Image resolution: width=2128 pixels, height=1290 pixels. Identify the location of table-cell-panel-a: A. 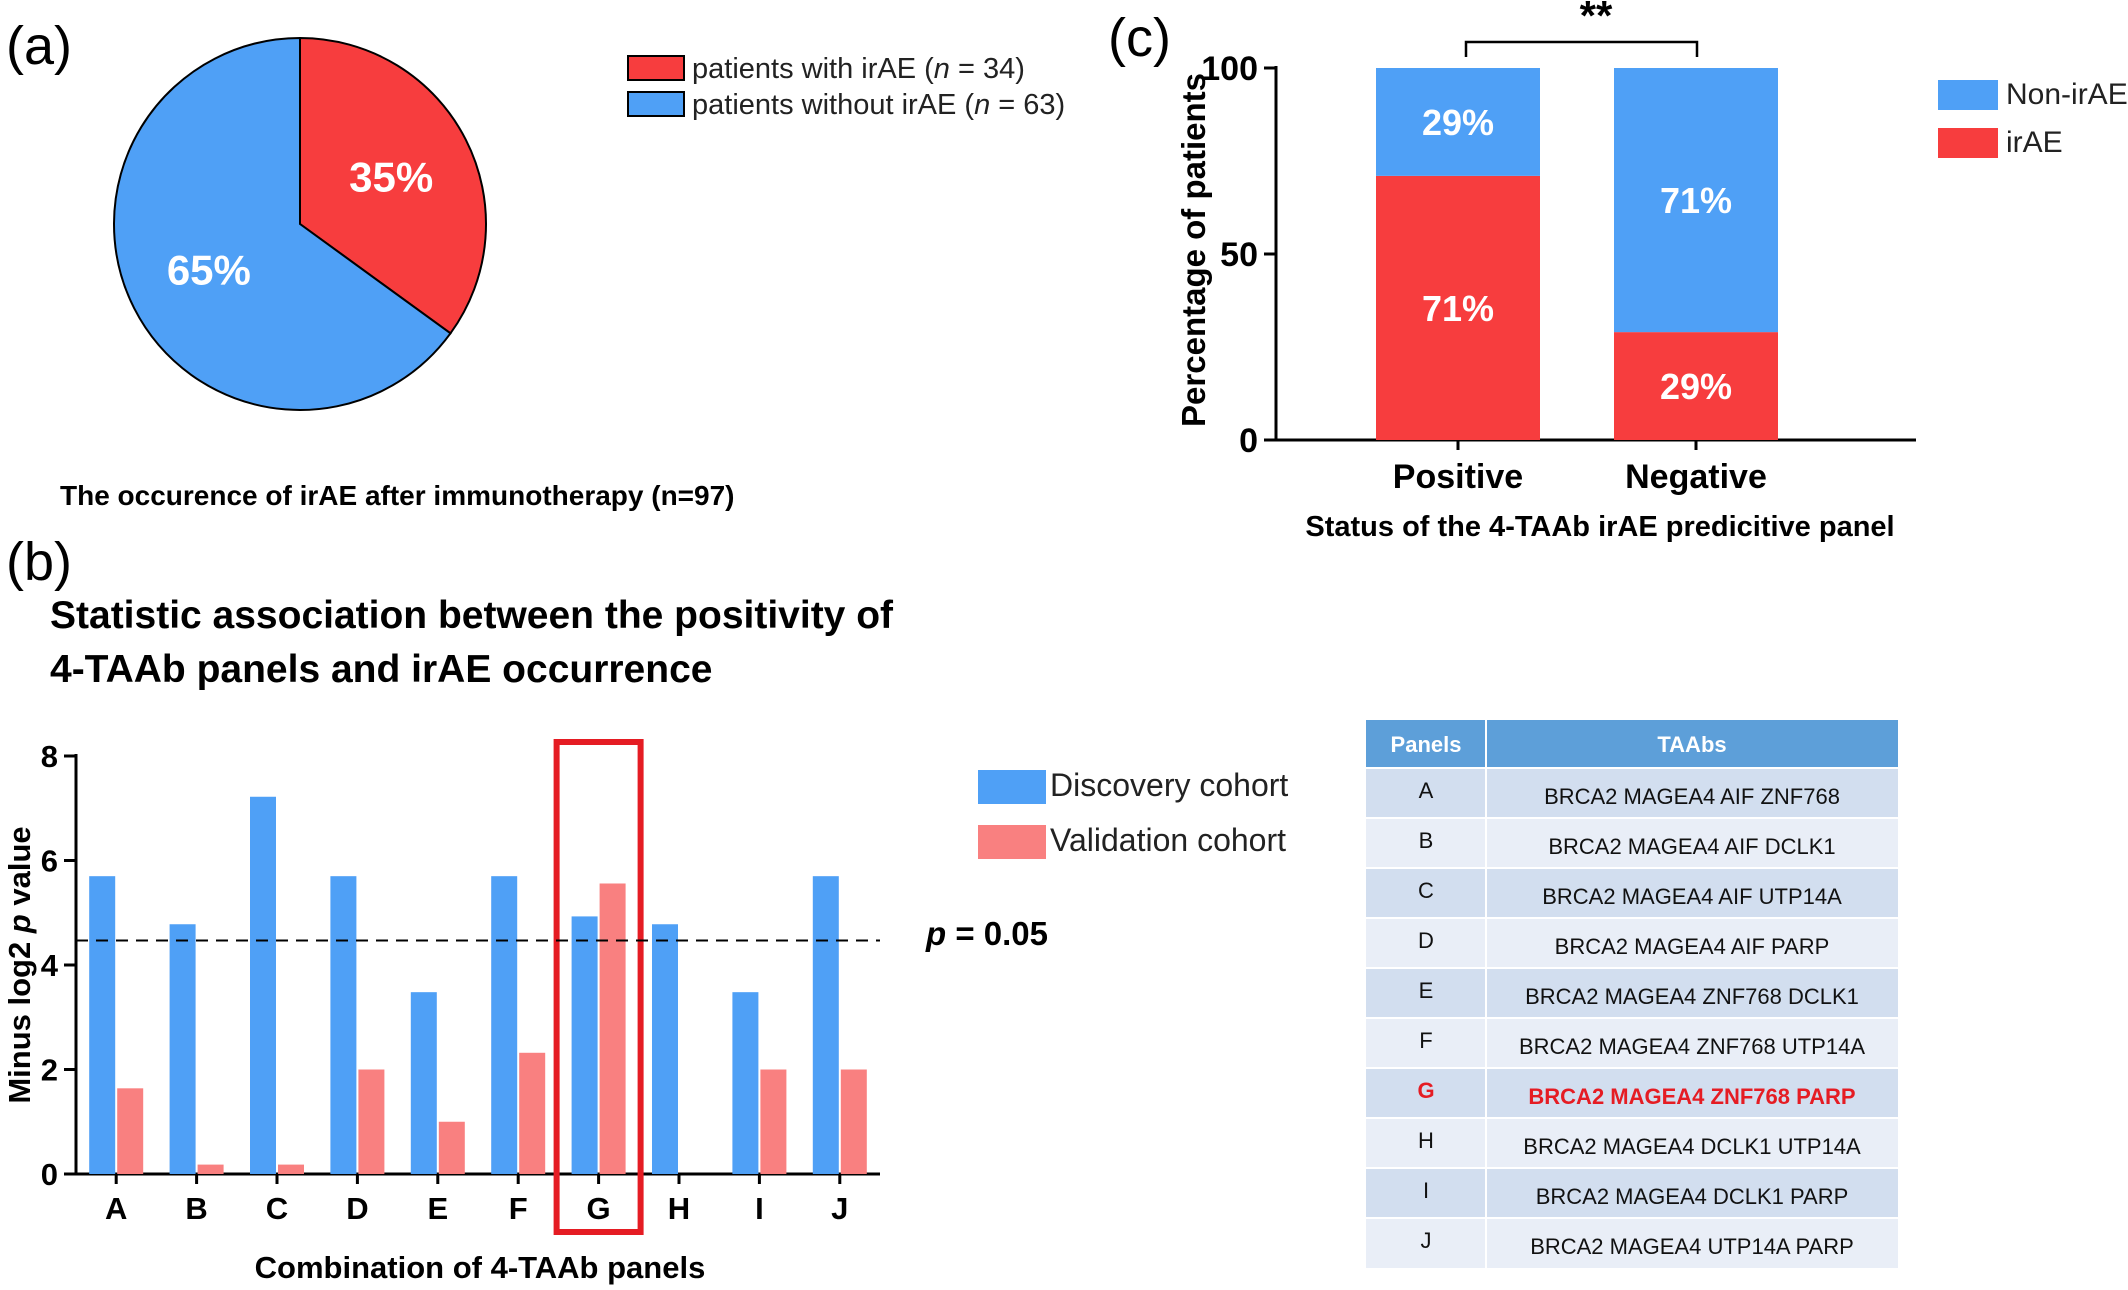
(1426, 790).